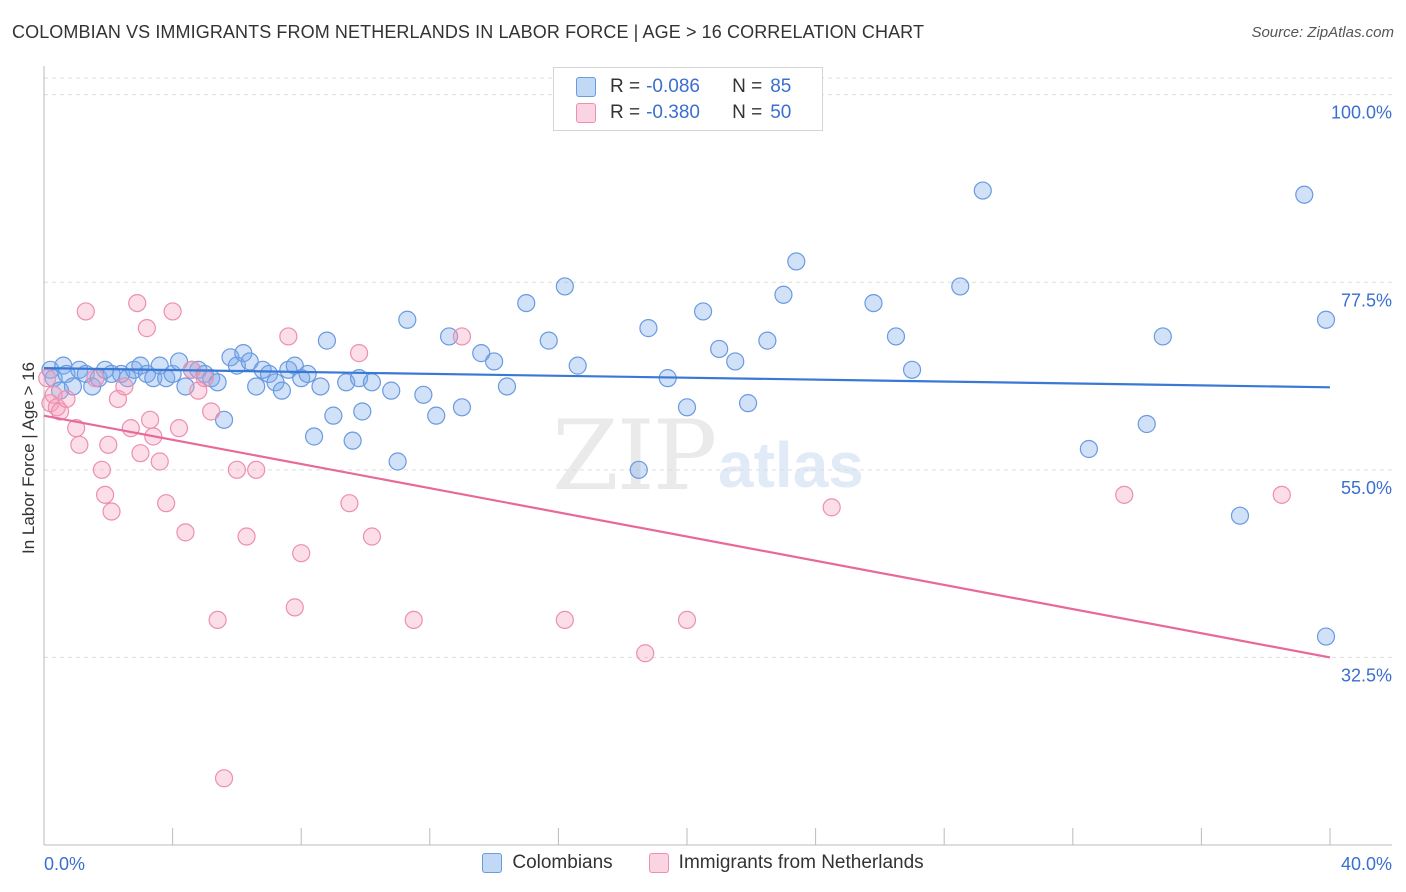  Describe the element at coordinates (683, 113) in the screenshot. I see `legend-row-netherlands: R = -0.380 N = 50` at that location.